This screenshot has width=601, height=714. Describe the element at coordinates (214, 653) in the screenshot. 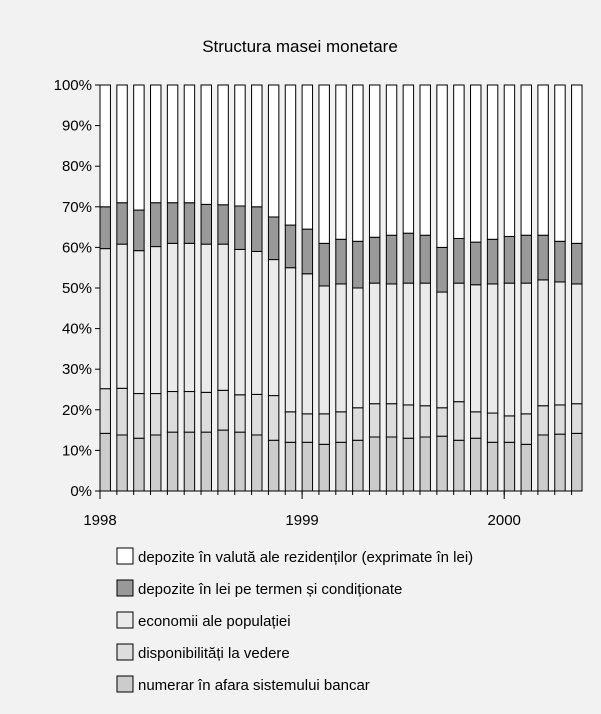

I see `legend-label: disponibilități la vedere` at that location.